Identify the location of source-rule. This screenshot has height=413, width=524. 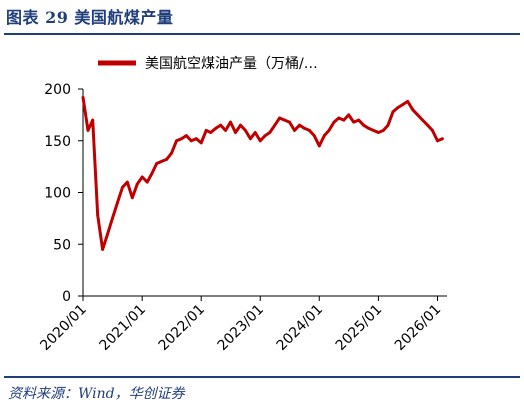
(262, 377).